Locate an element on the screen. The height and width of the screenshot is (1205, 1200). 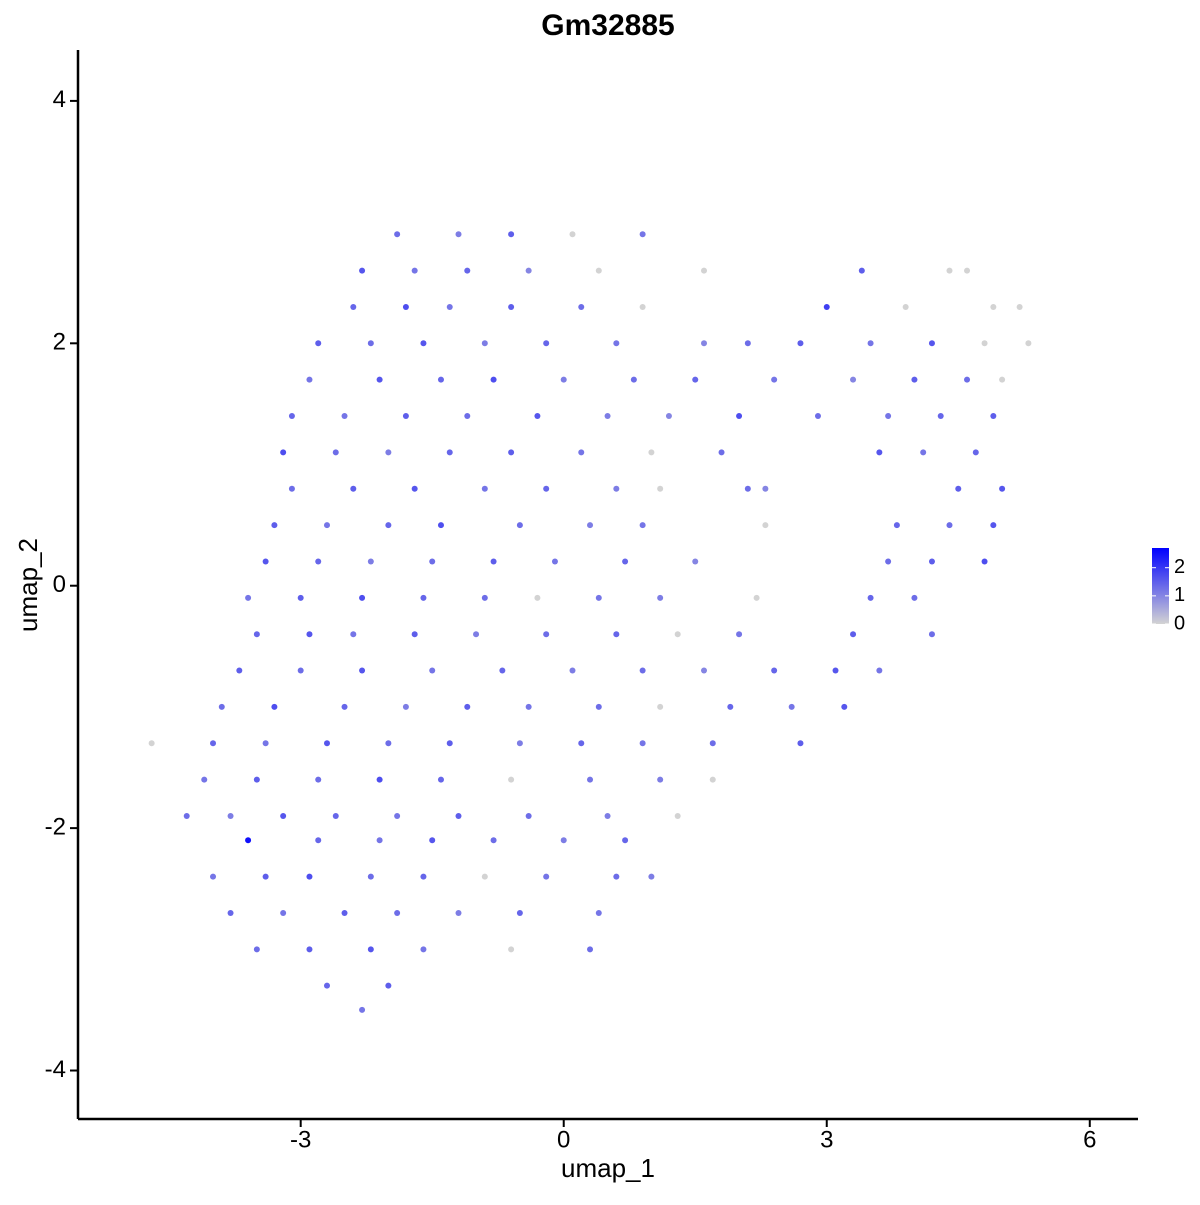
y-tick-label: -2 is located at coordinates (55, 826).